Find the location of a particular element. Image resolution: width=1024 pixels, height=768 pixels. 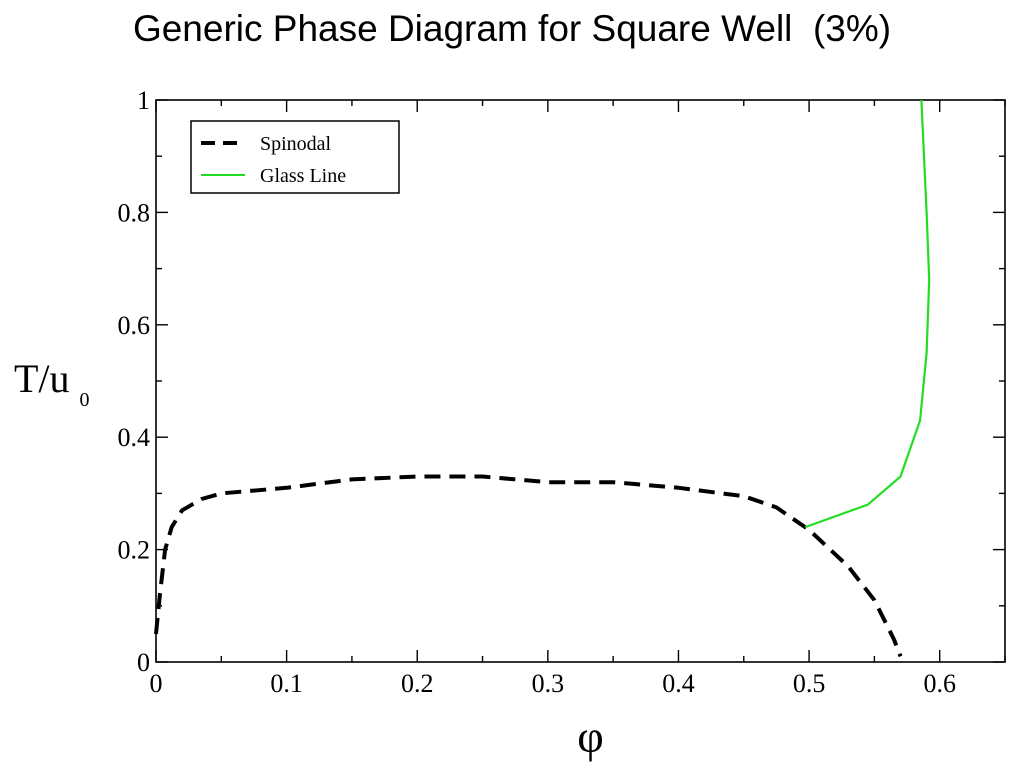

y-axis-title: T/u 0 is located at coordinates (52, 383).